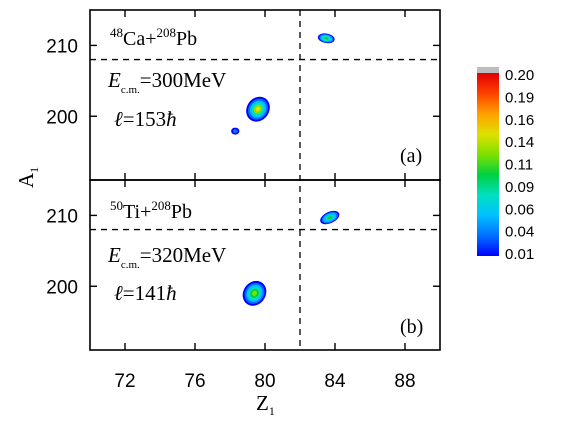  I want to click on panel-a-ang-value: =153, so click(144, 119).